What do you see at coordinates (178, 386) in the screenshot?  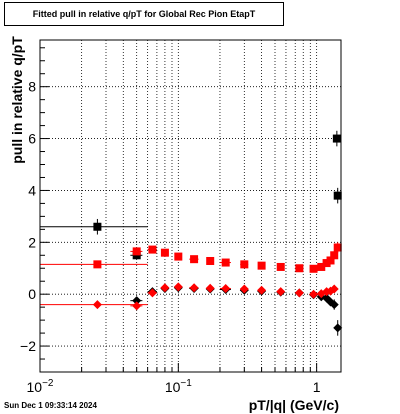 I see `x-tick-label: 10⁻¹` at bounding box center [178, 386].